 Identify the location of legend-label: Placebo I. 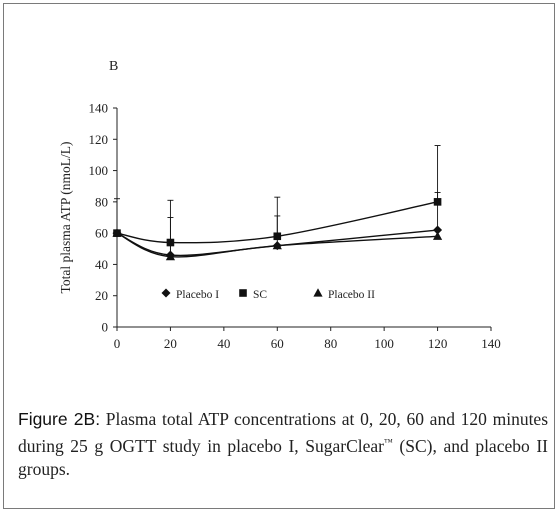
(197, 295).